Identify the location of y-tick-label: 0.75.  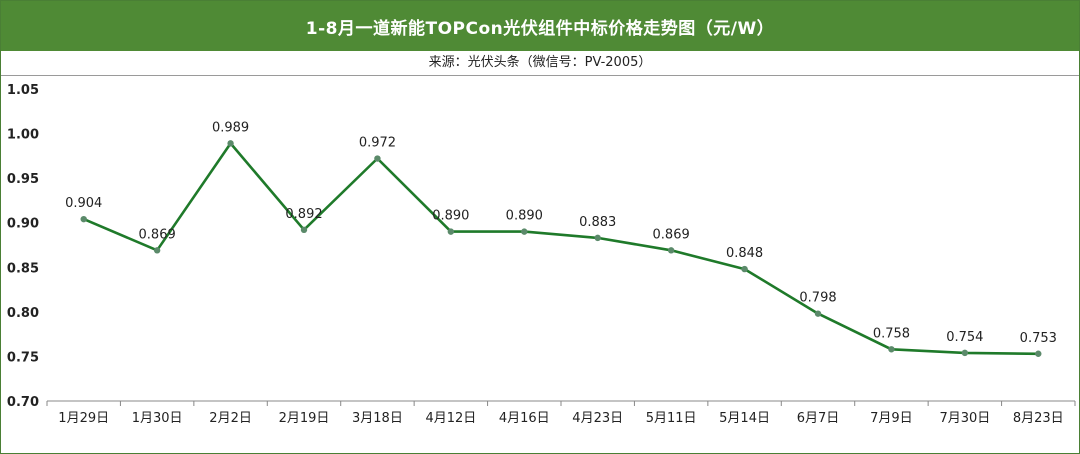
(23, 357).